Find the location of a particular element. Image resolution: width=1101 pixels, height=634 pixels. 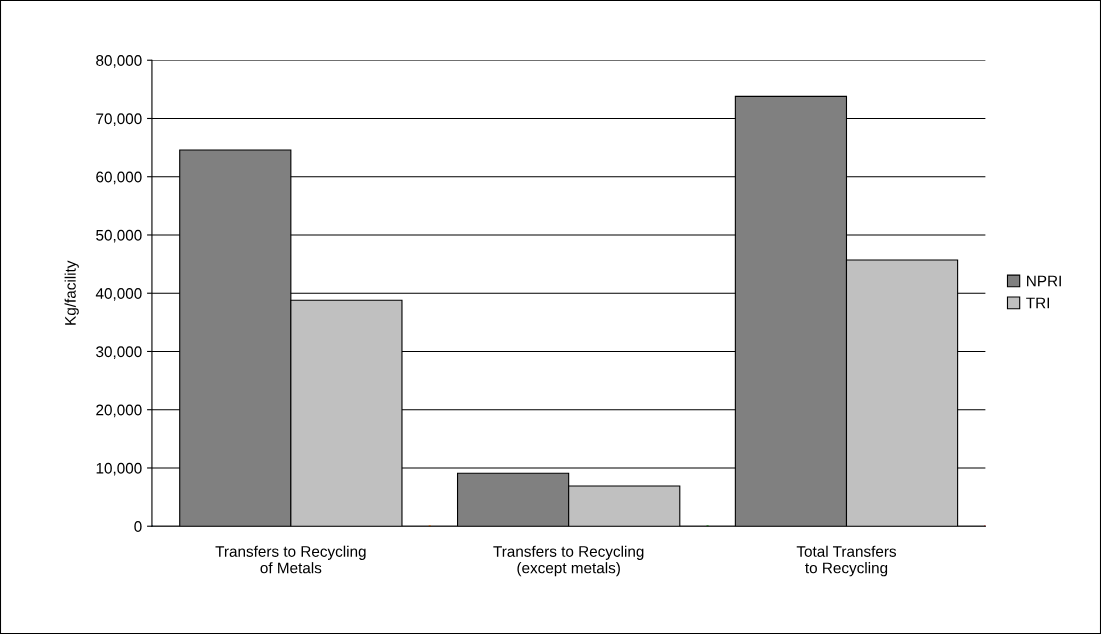

y-tick-label: 20,000 is located at coordinates (119, 411).